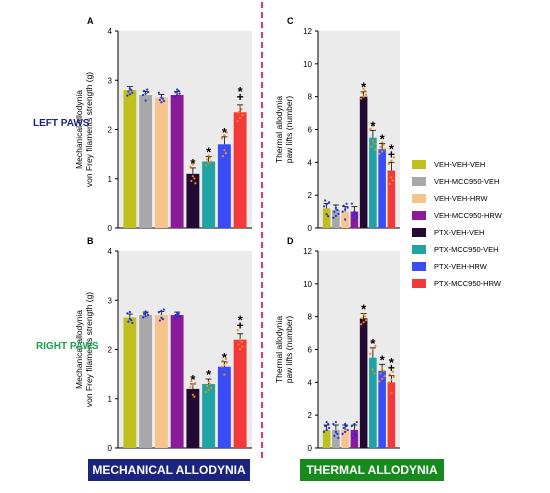 The width and height of the screenshot is (550, 493). Describe the element at coordinates (279, 349) in the screenshot. I see `y-axis-label: Thermal allodynia` at that location.